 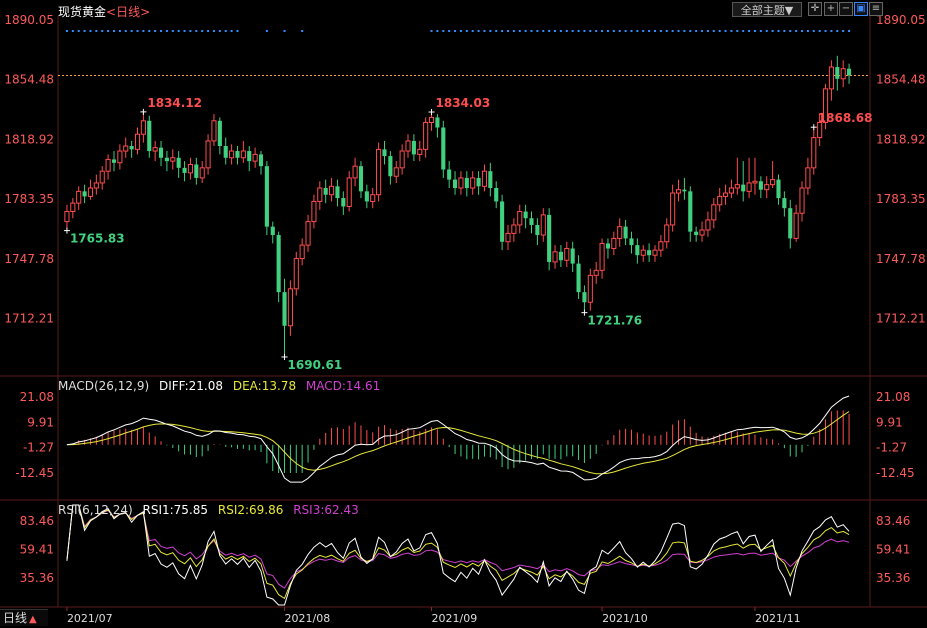 What do you see at coordinates (458, 555) in the screenshot?
I see `rsi1-line` at bounding box center [458, 555].